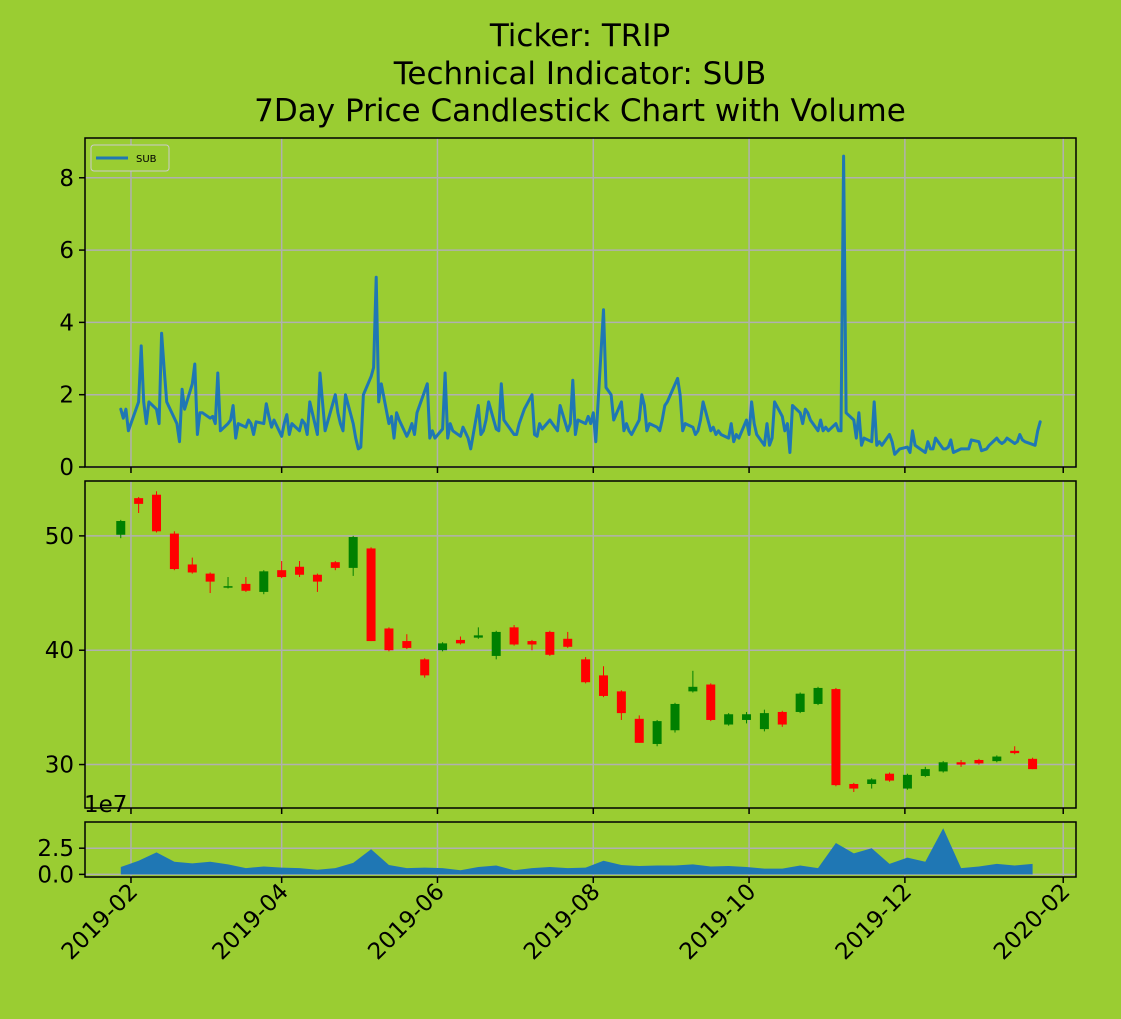 The image size is (1121, 1019). What do you see at coordinates (105, 805) in the screenshot?
I see `volume-scale-label: 1e7` at bounding box center [105, 805].